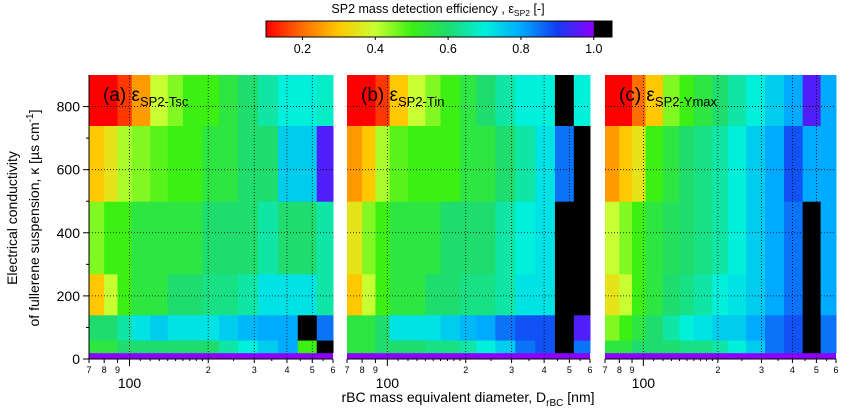 This screenshot has width=850, height=408. I want to click on colorbar-tick-label: 0.4, so click(375, 49).